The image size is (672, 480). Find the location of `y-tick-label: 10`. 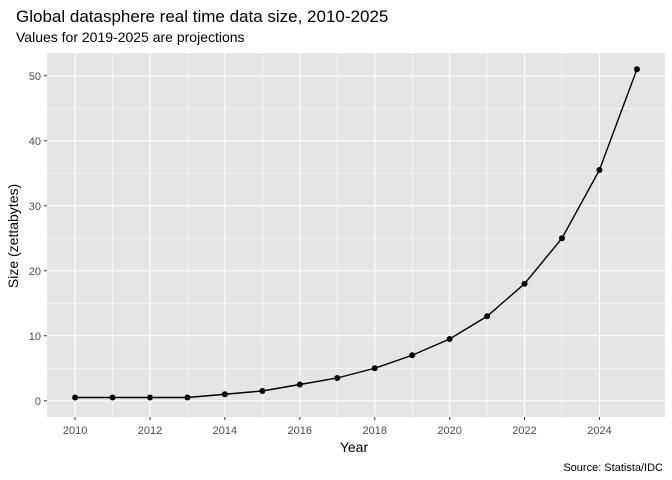

y-tick-label: 10 is located at coordinates (35, 337).